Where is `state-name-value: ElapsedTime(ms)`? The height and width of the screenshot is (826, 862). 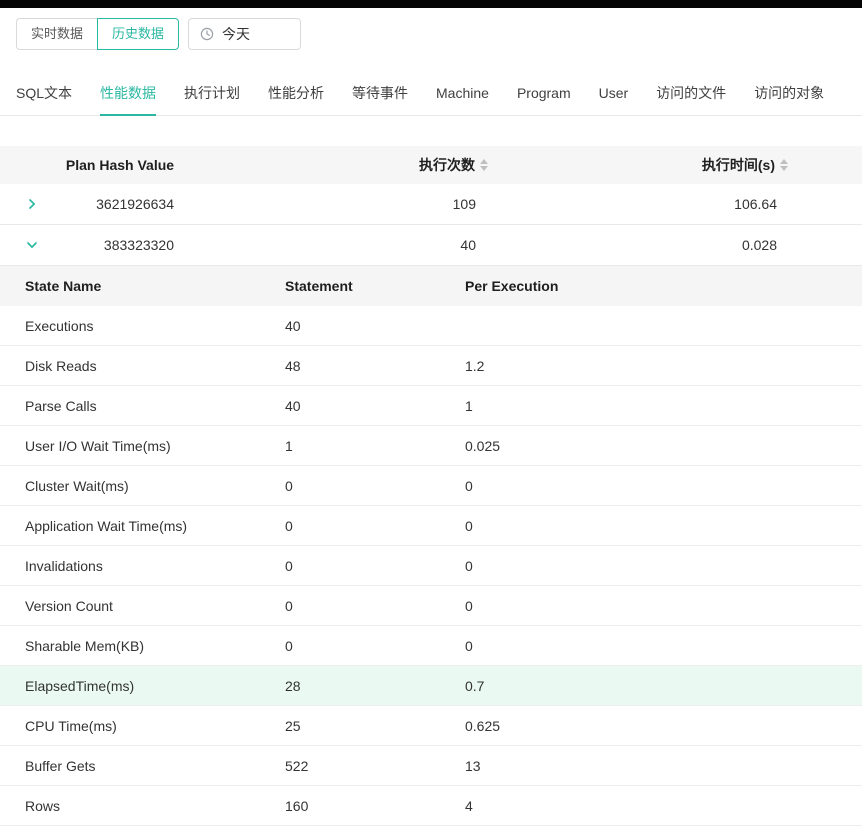
state-name-value: ElapsedTime(ms) is located at coordinates (80, 685).